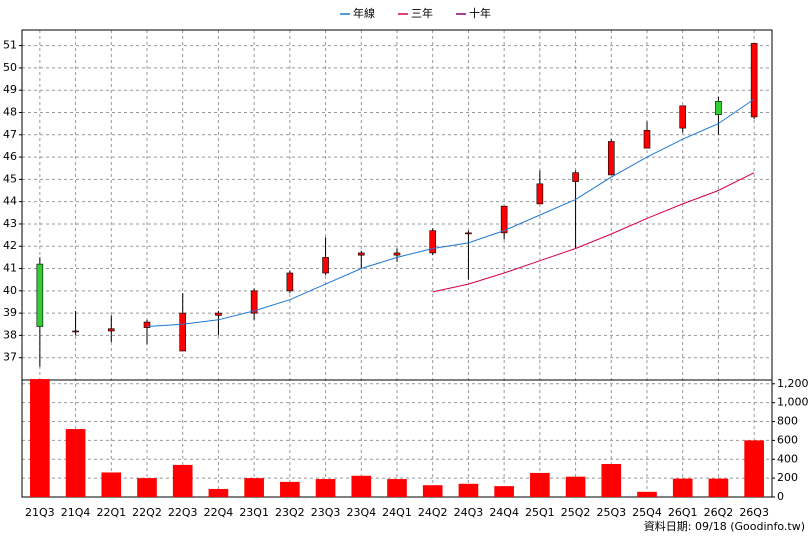 This screenshot has height=540, width=808. Describe the element at coordinates (724, 526) in the screenshot. I see `footer: 資料日期: 09/18 (Goodinfo.tw)` at that location.